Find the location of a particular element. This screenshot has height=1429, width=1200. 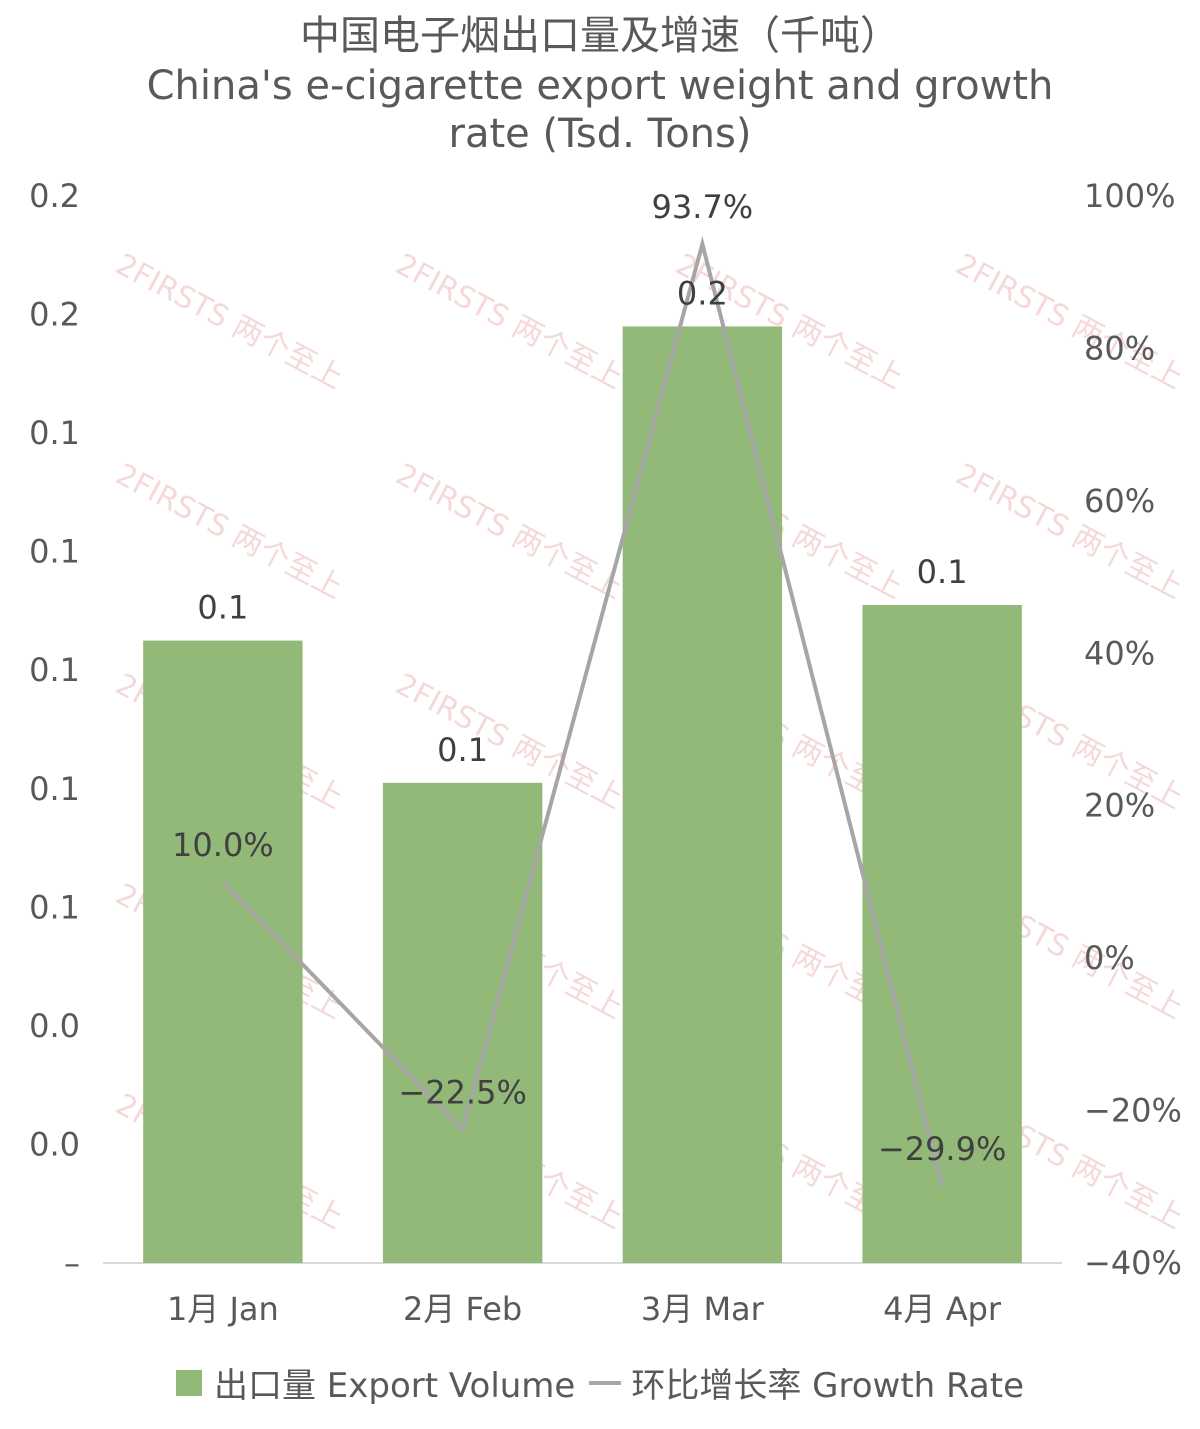

y-right-tick-label: 20% is located at coordinates (1119, 806).